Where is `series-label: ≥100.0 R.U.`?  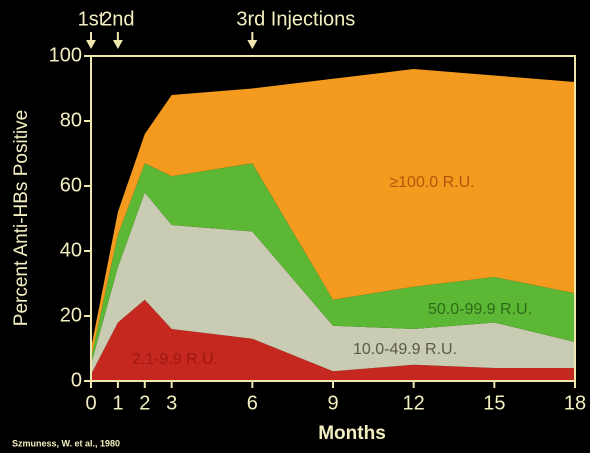 series-label: ≥100.0 R.U. is located at coordinates (431, 182).